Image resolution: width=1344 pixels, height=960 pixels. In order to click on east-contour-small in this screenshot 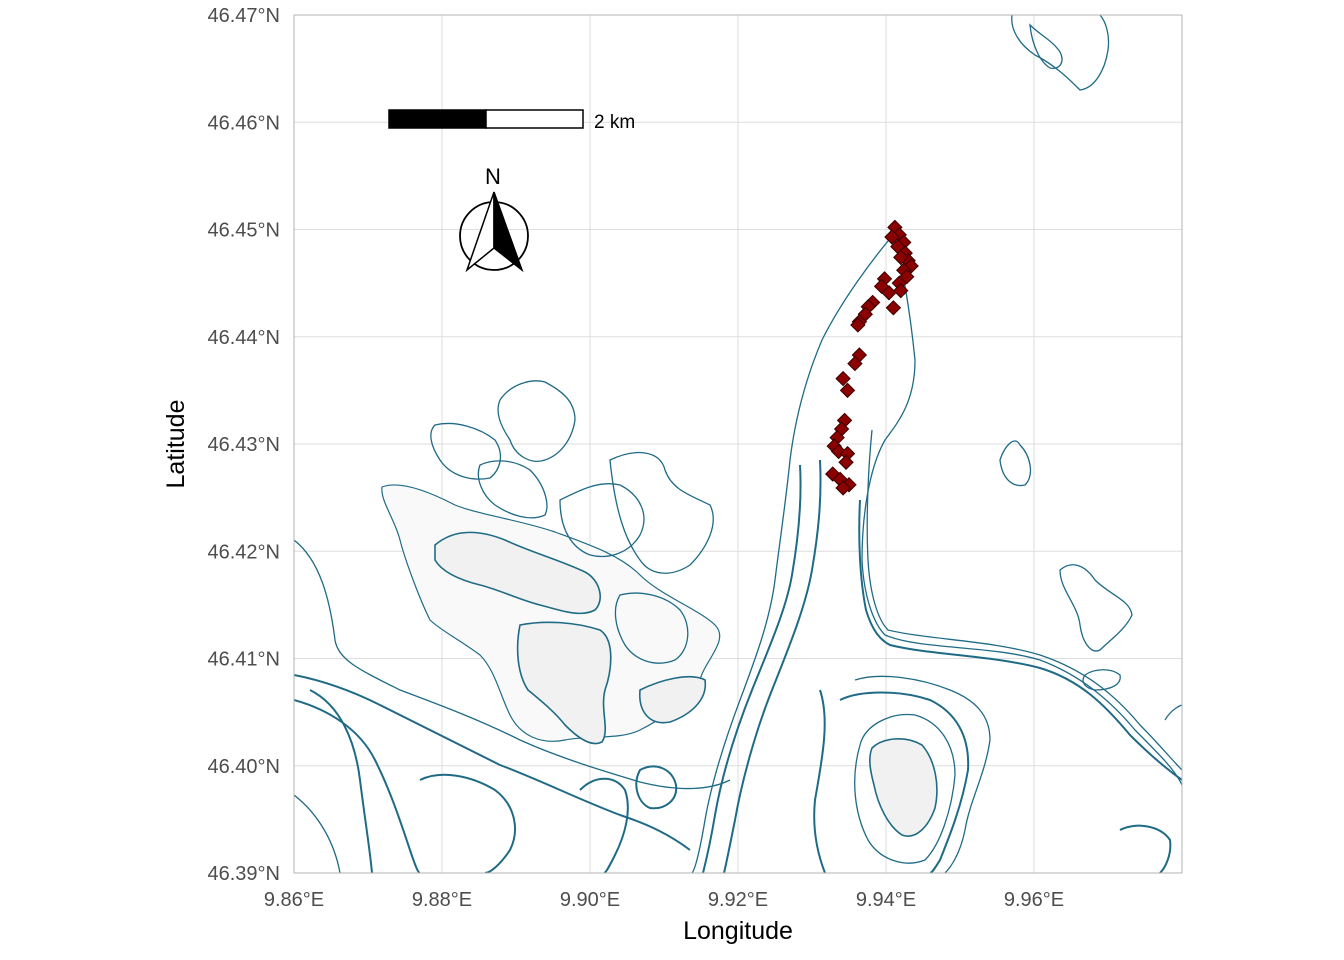, I will do `click(1015, 463)`.